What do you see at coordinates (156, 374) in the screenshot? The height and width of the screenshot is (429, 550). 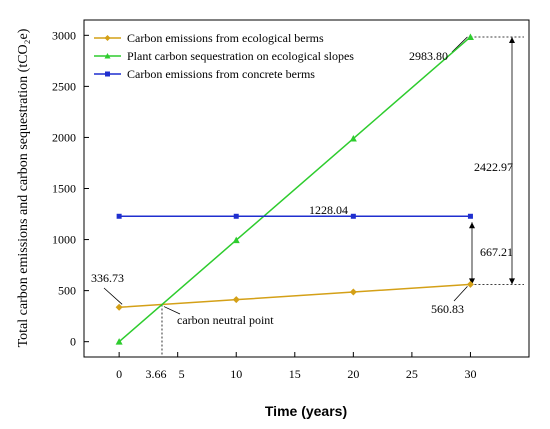 I see `neutral-x-tick-label: 3.66` at bounding box center [156, 374].